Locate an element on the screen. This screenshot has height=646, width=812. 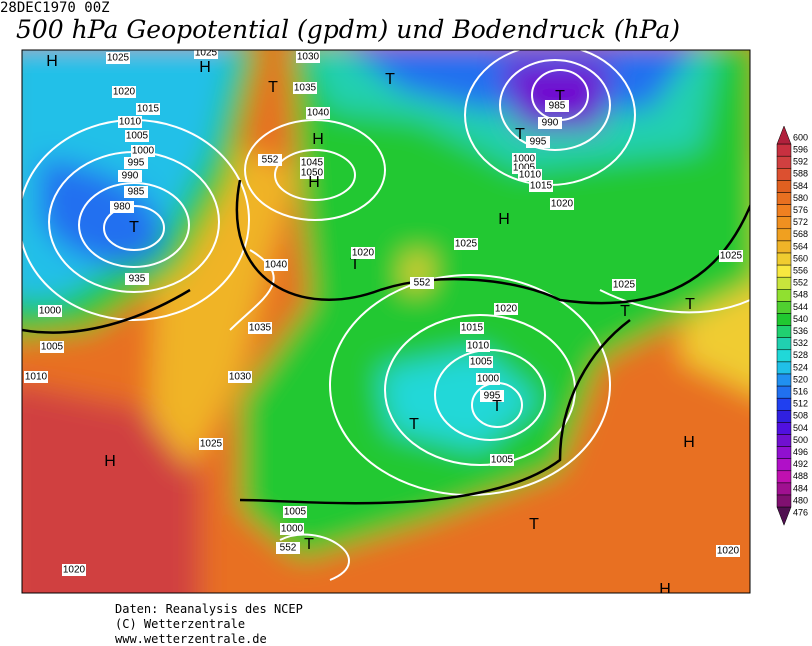
colorbar-label: 480 is located at coordinates (800, 500).